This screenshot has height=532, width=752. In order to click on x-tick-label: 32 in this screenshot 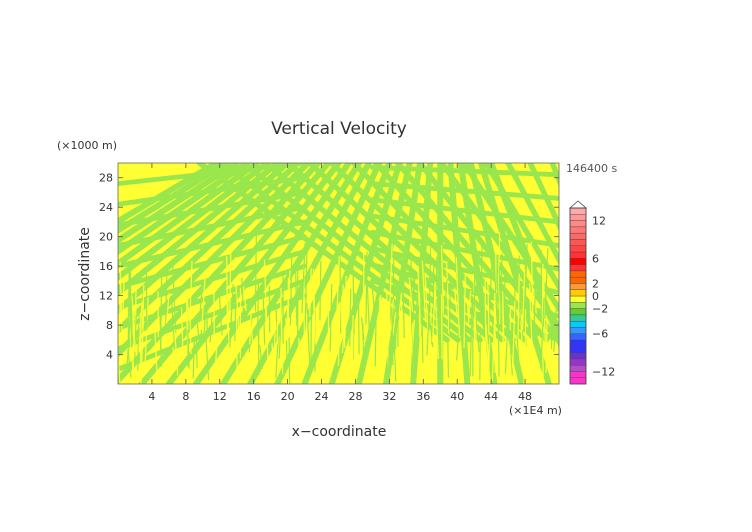, I will do `click(389, 396)`.